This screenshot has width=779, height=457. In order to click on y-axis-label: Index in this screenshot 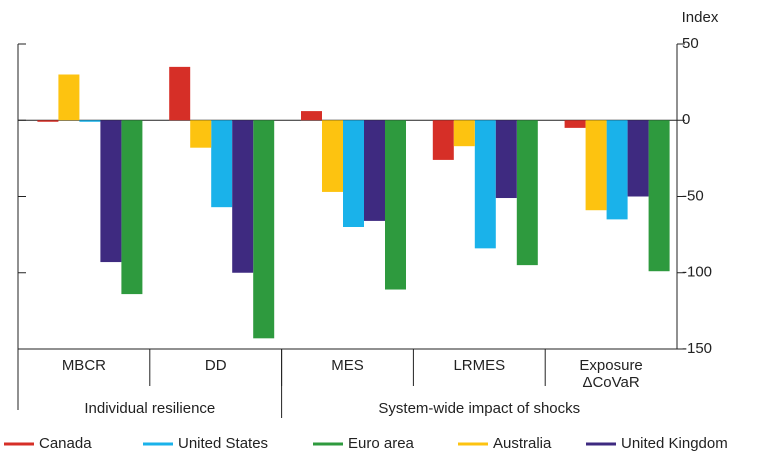, I will do `click(700, 17)`.